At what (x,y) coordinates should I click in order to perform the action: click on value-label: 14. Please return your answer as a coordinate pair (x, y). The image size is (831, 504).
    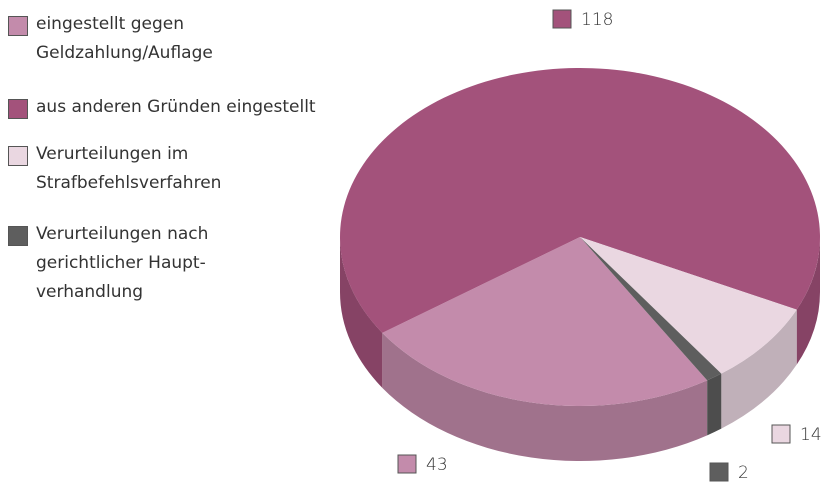
    Looking at the image, I should click on (811, 435).